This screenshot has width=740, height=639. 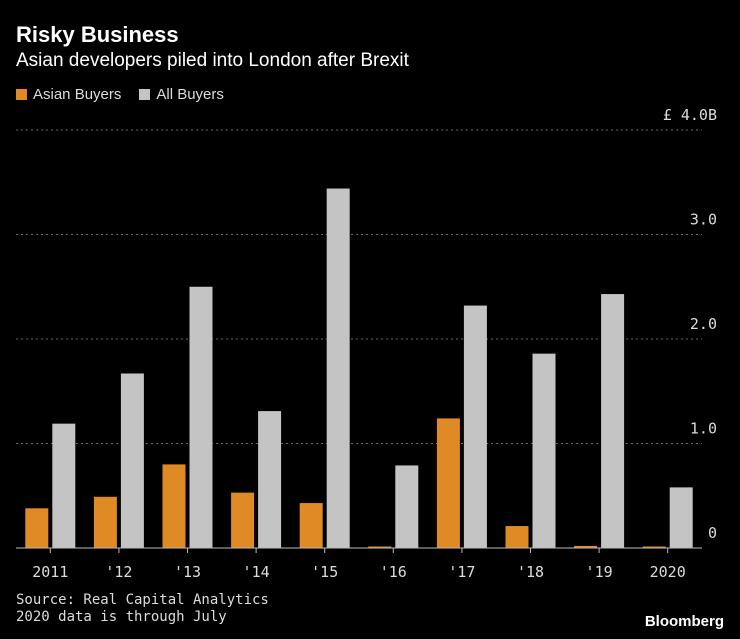 What do you see at coordinates (118, 572) in the screenshot?
I see `x-tick-label: '12` at bounding box center [118, 572].